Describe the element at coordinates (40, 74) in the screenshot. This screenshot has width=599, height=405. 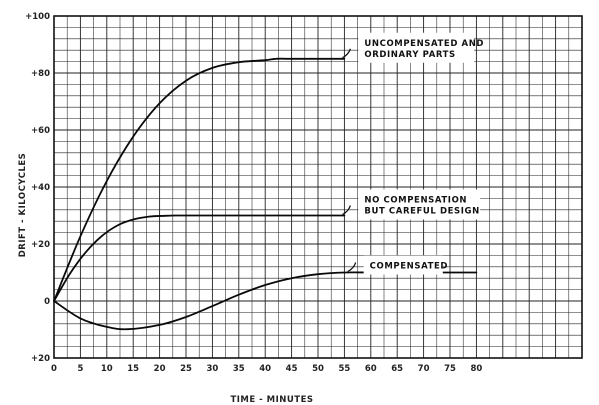
I see `y-tick-label: +80` at that location.